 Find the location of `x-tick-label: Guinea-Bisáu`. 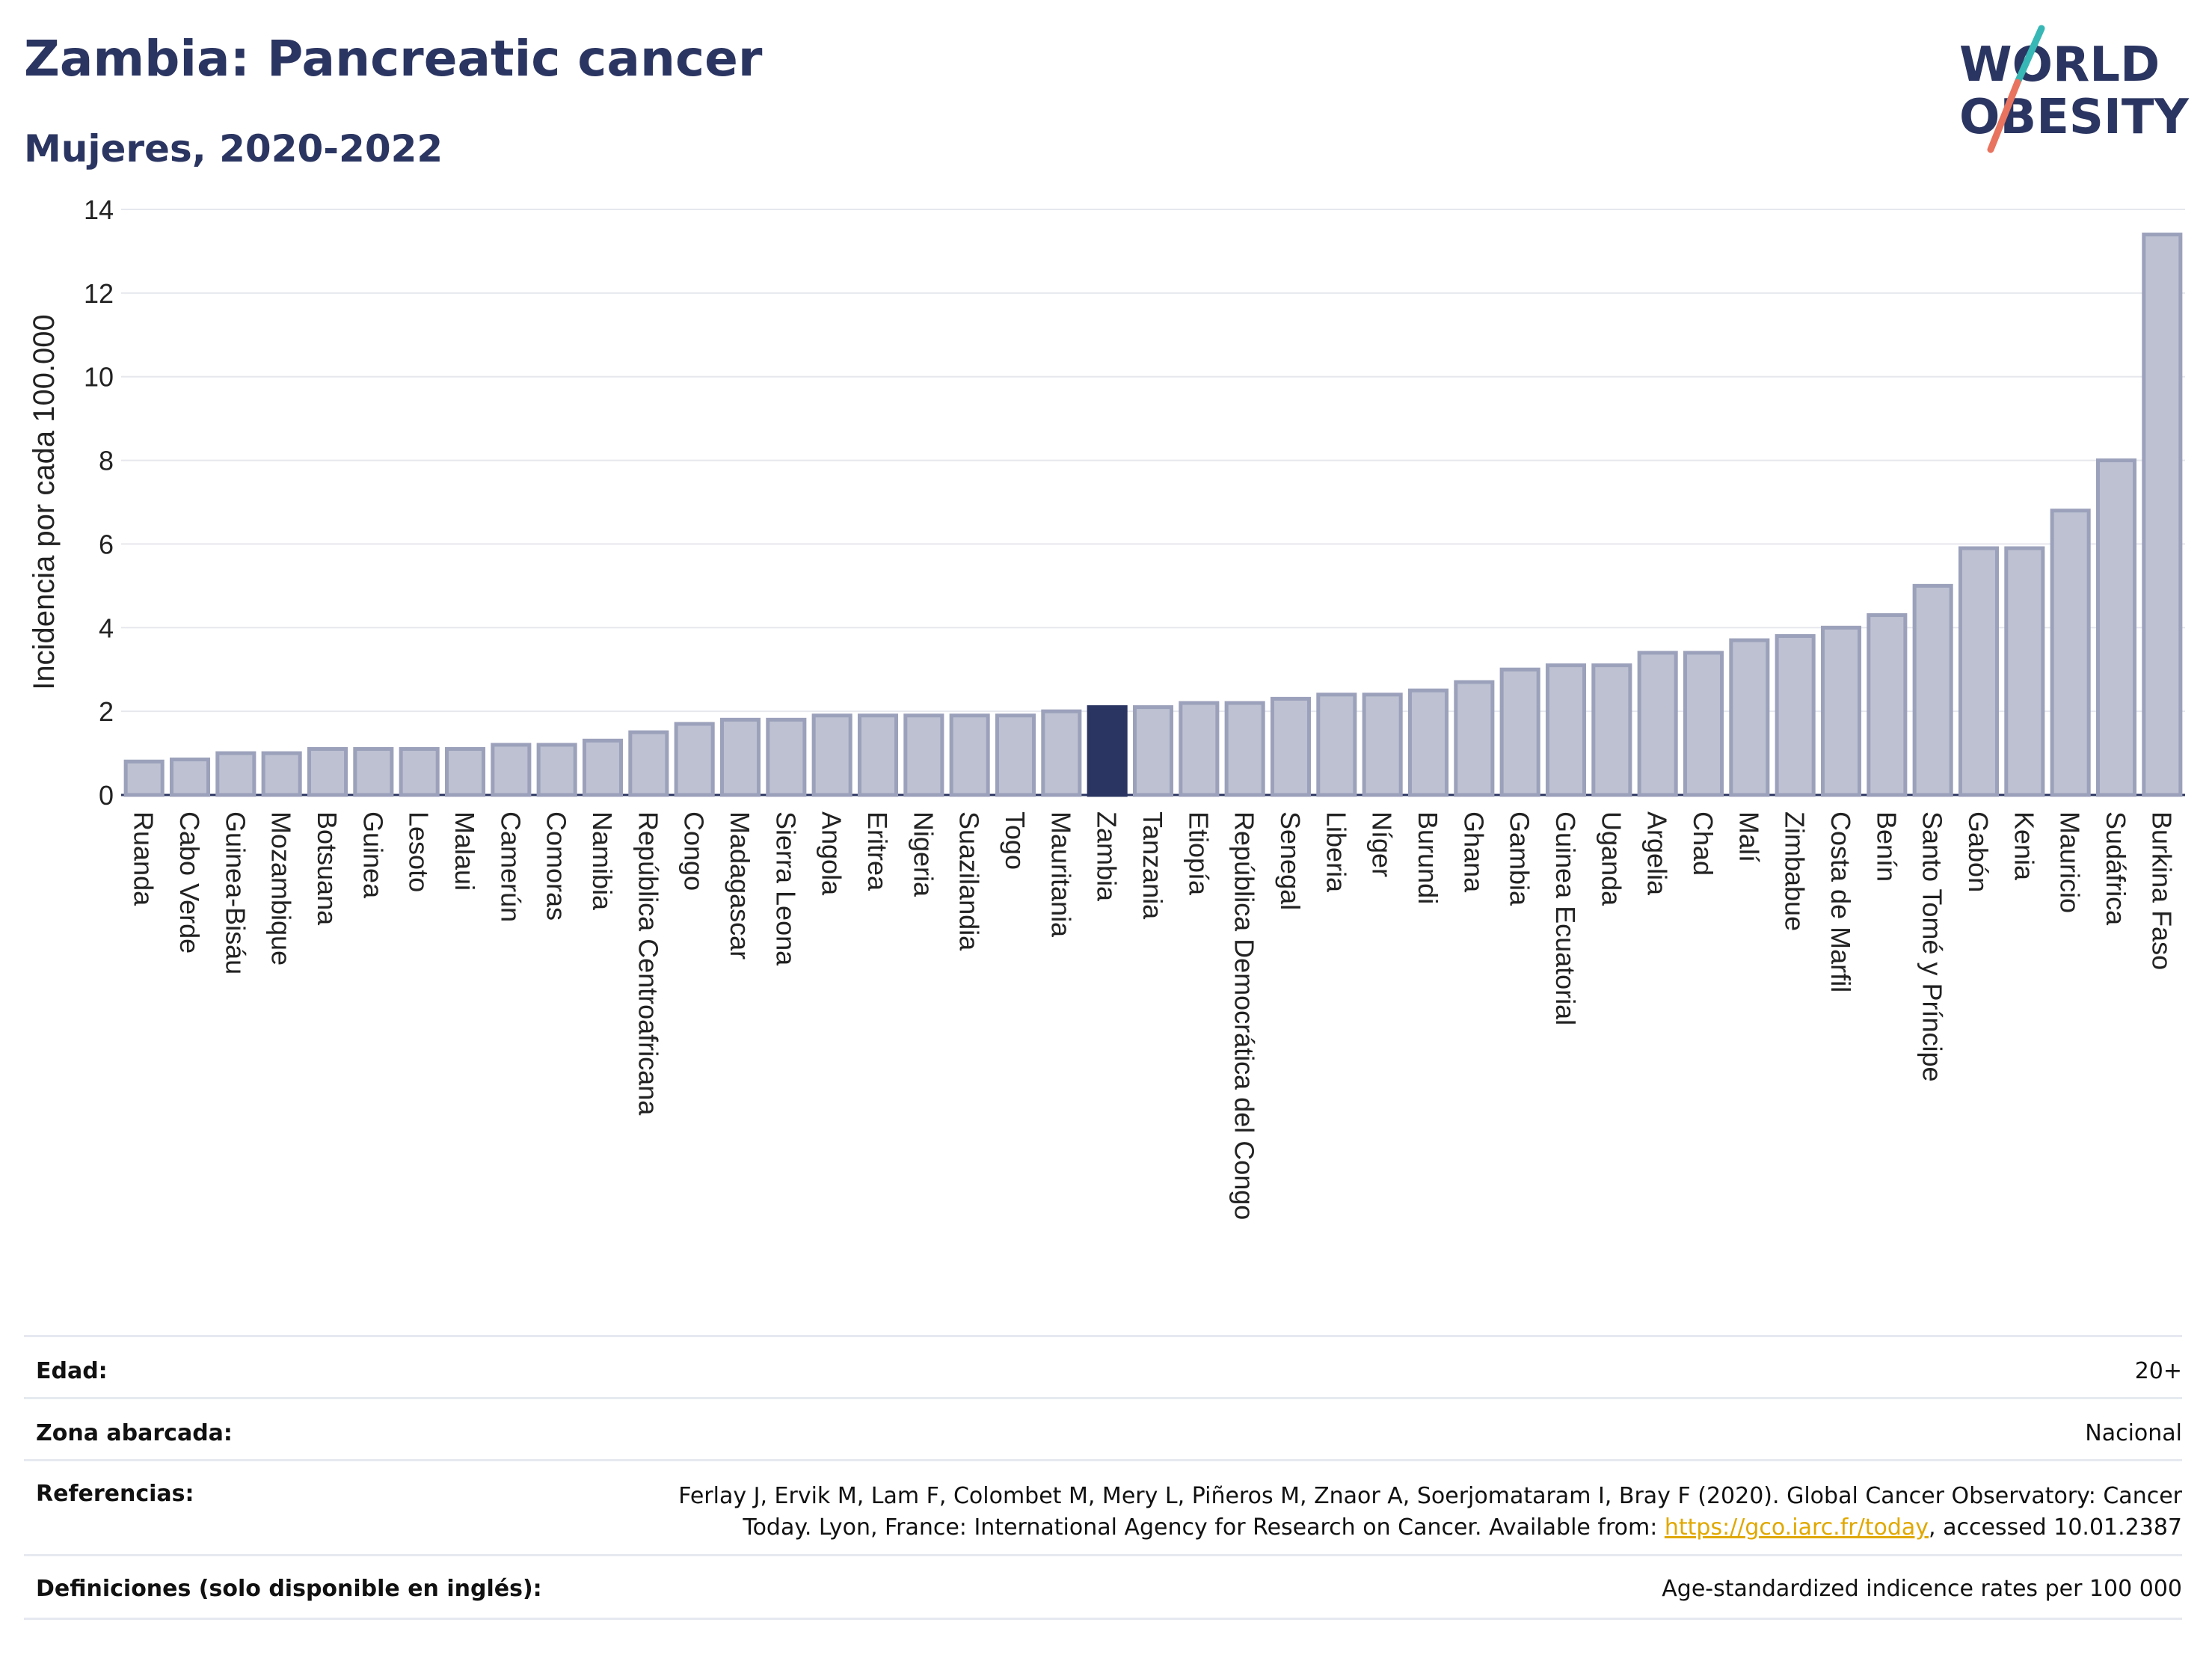

x-tick-label: Guinea-Bisáu is located at coordinates (235, 892).